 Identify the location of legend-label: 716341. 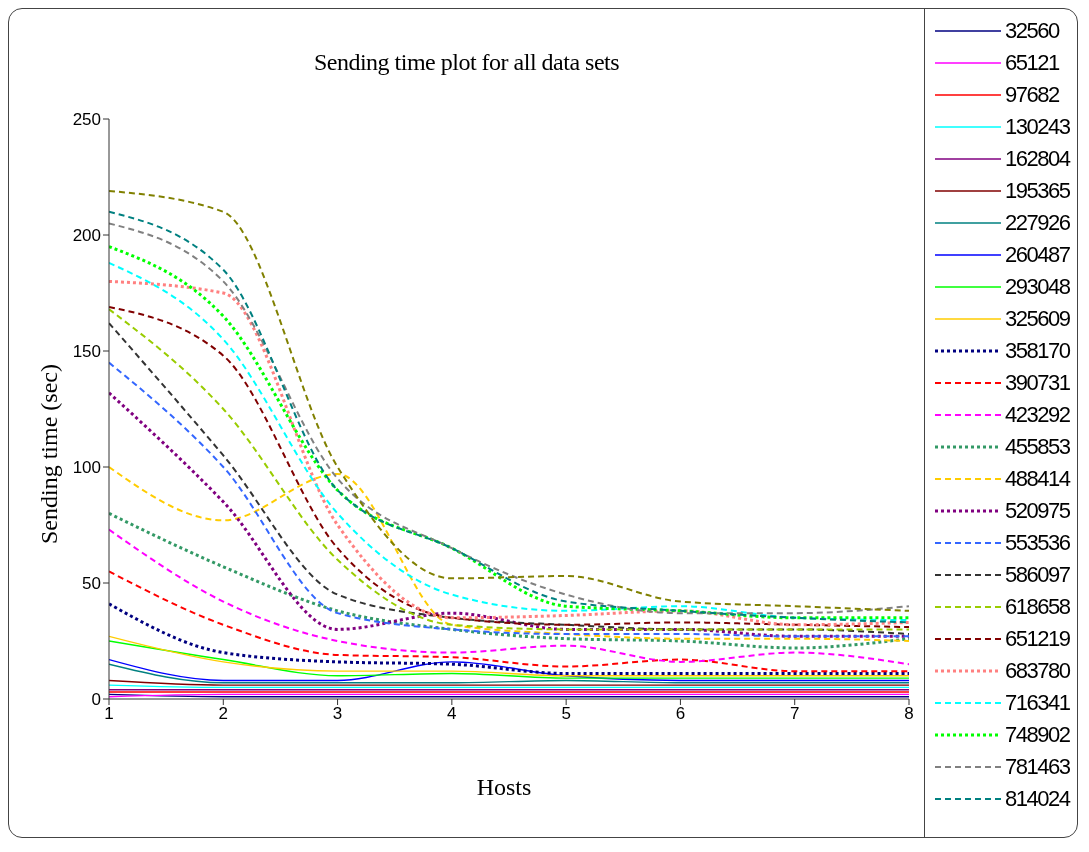
(1037, 703).